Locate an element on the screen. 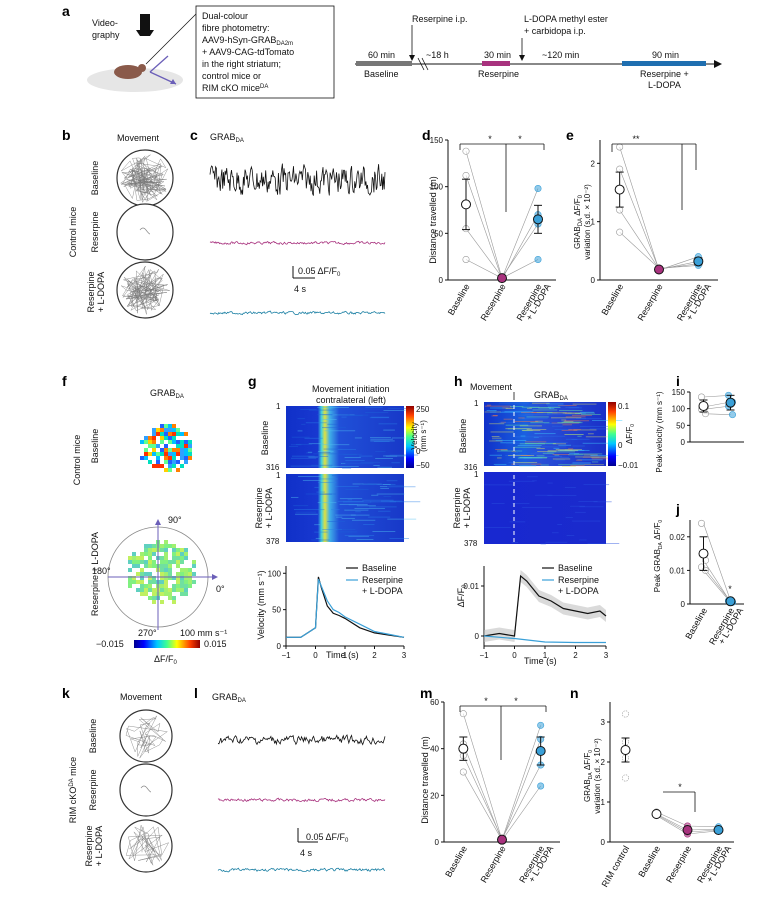 The image size is (782, 900). f-polar-map-baseline is located at coordinates (166, 448).